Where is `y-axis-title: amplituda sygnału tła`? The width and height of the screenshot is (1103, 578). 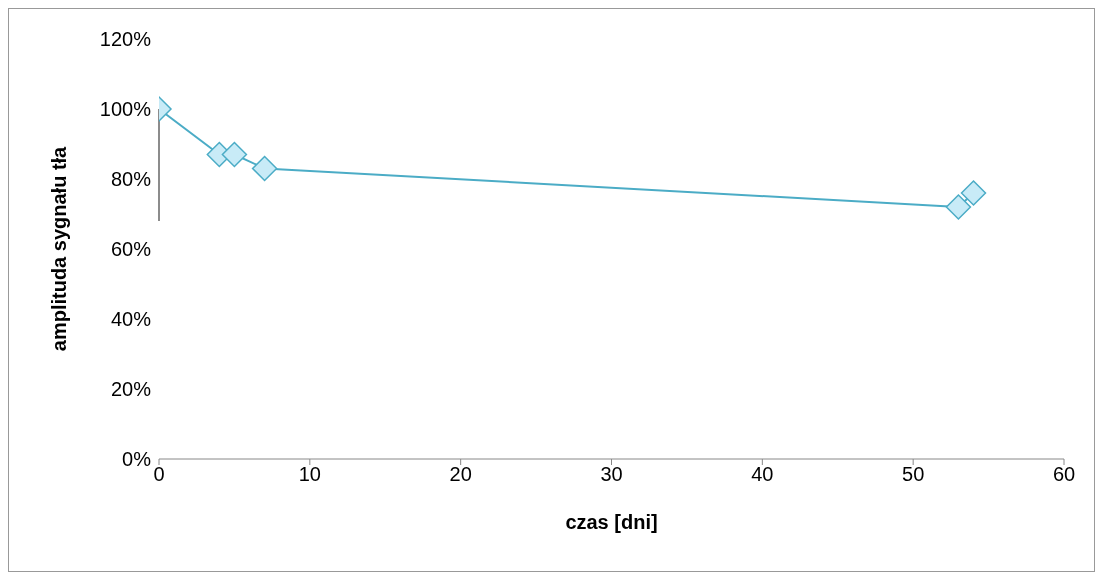
y-axis-title: amplituda sygnału tła is located at coordinates (59, 248).